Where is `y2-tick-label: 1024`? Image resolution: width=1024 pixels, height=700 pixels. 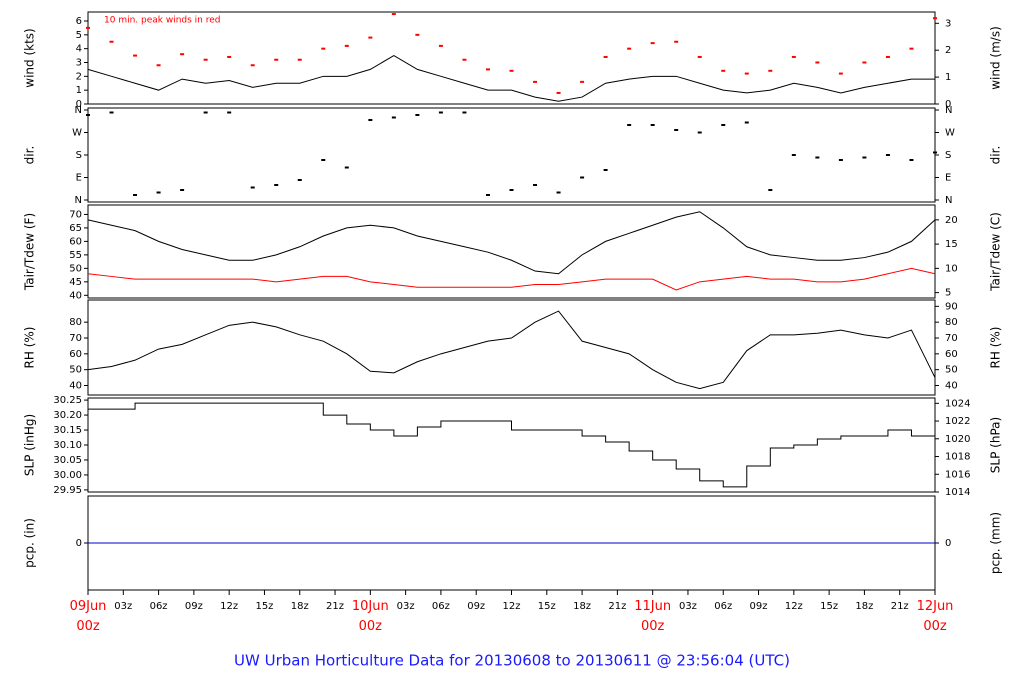 y2-tick-label: 1024 is located at coordinates (957, 403).